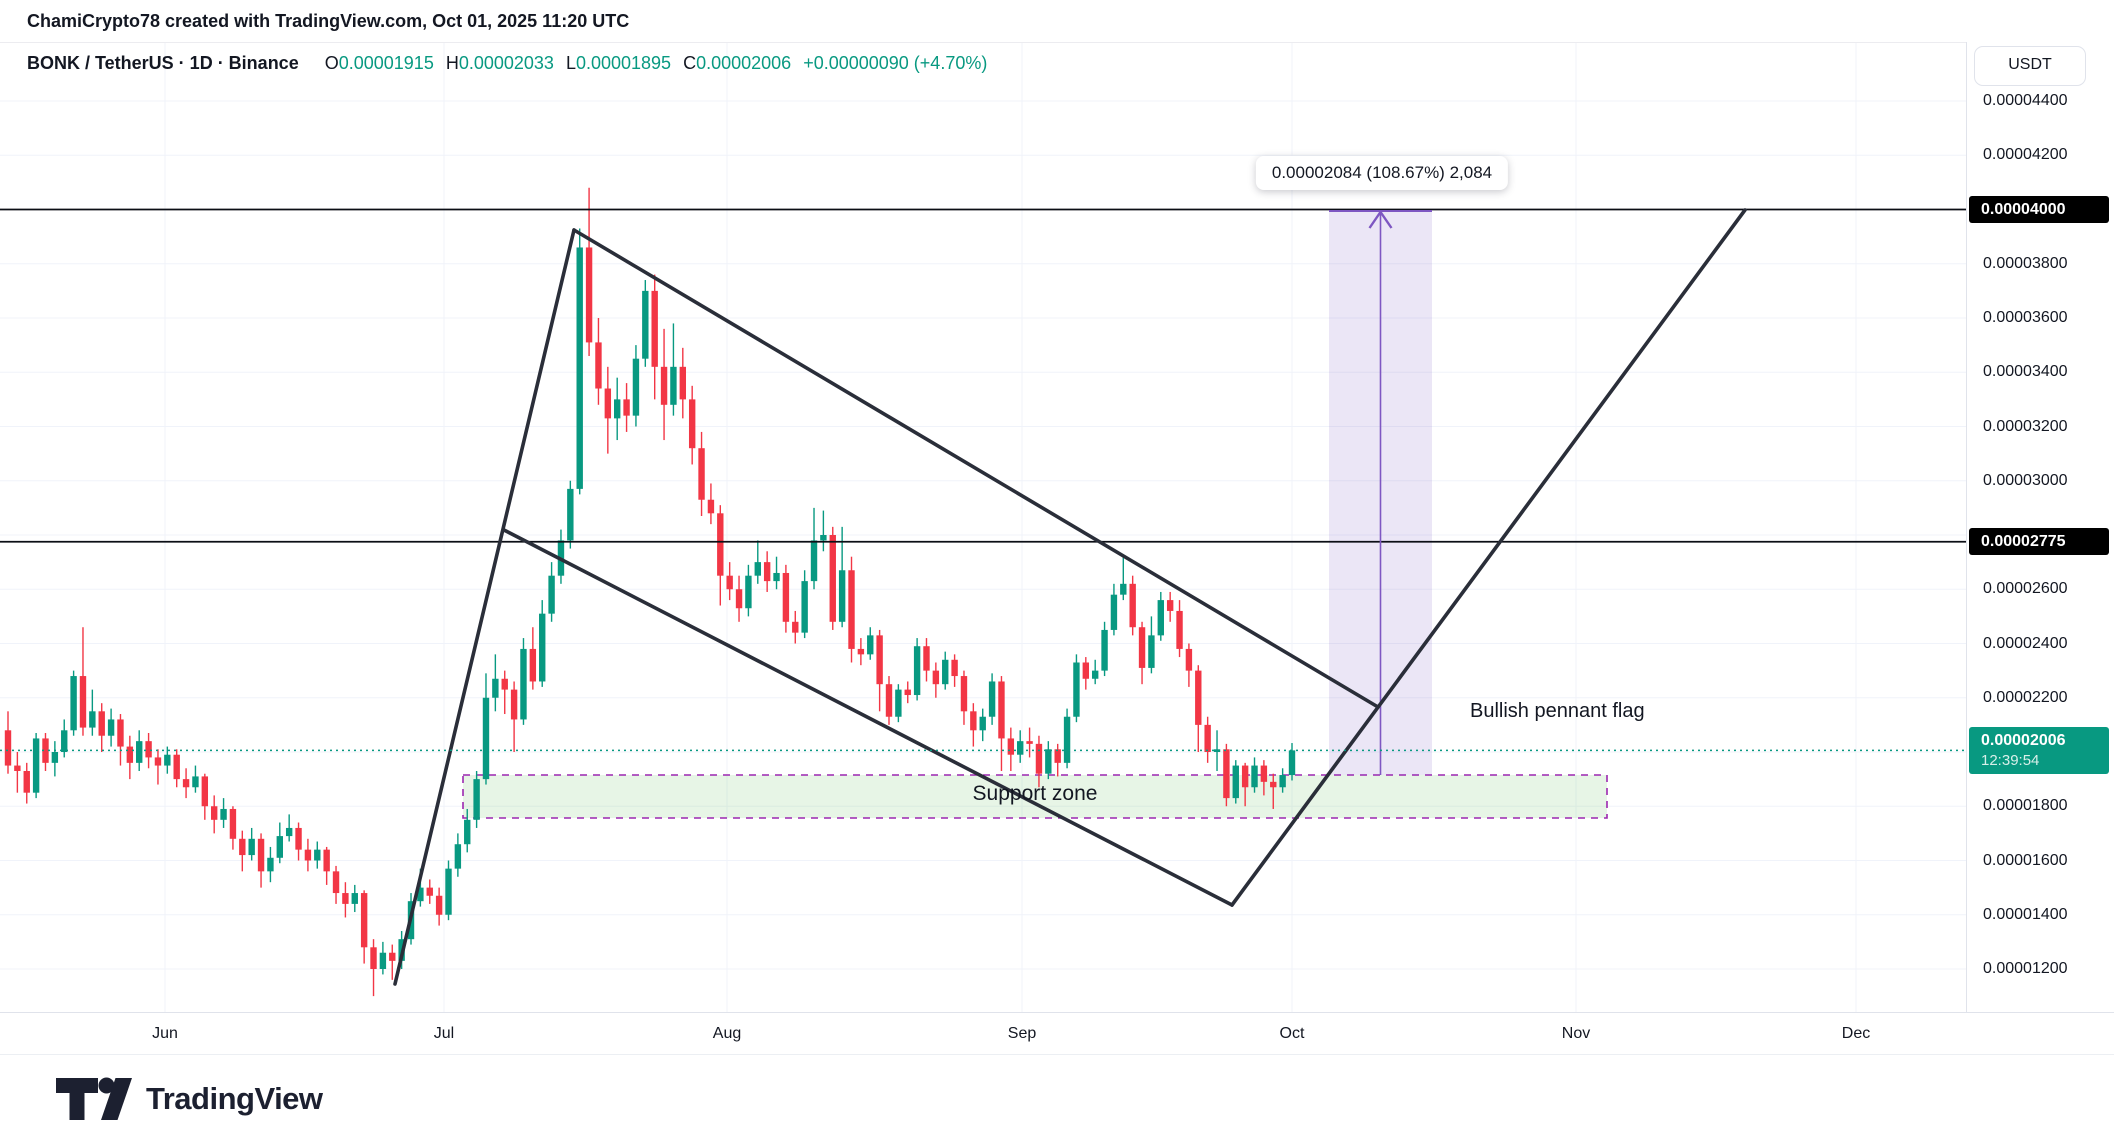 Image resolution: width=2114 pixels, height=1145 pixels. What do you see at coordinates (2030, 66) in the screenshot?
I see `currency-toggle-button: USDT` at bounding box center [2030, 66].